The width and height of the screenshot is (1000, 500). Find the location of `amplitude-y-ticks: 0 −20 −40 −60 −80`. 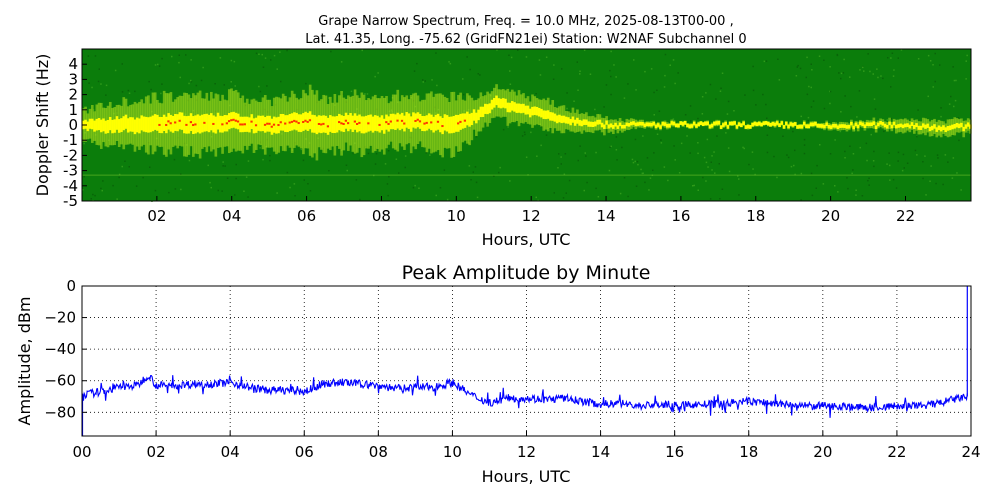

amplitude-y-ticks: 0 −20 −40 −60 −80 is located at coordinates (65, 349).